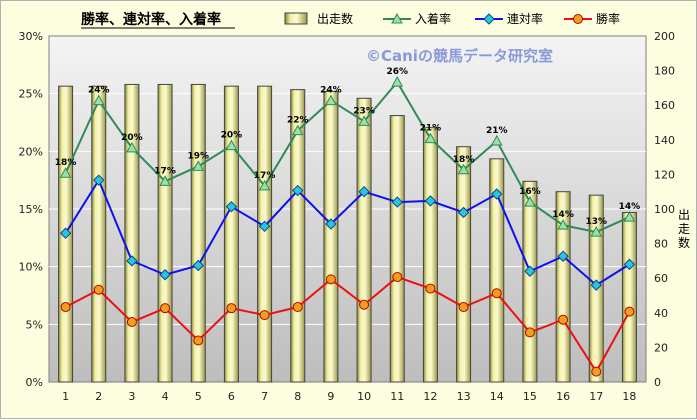  I want to click on x-tick-label: 16, so click(563, 396).